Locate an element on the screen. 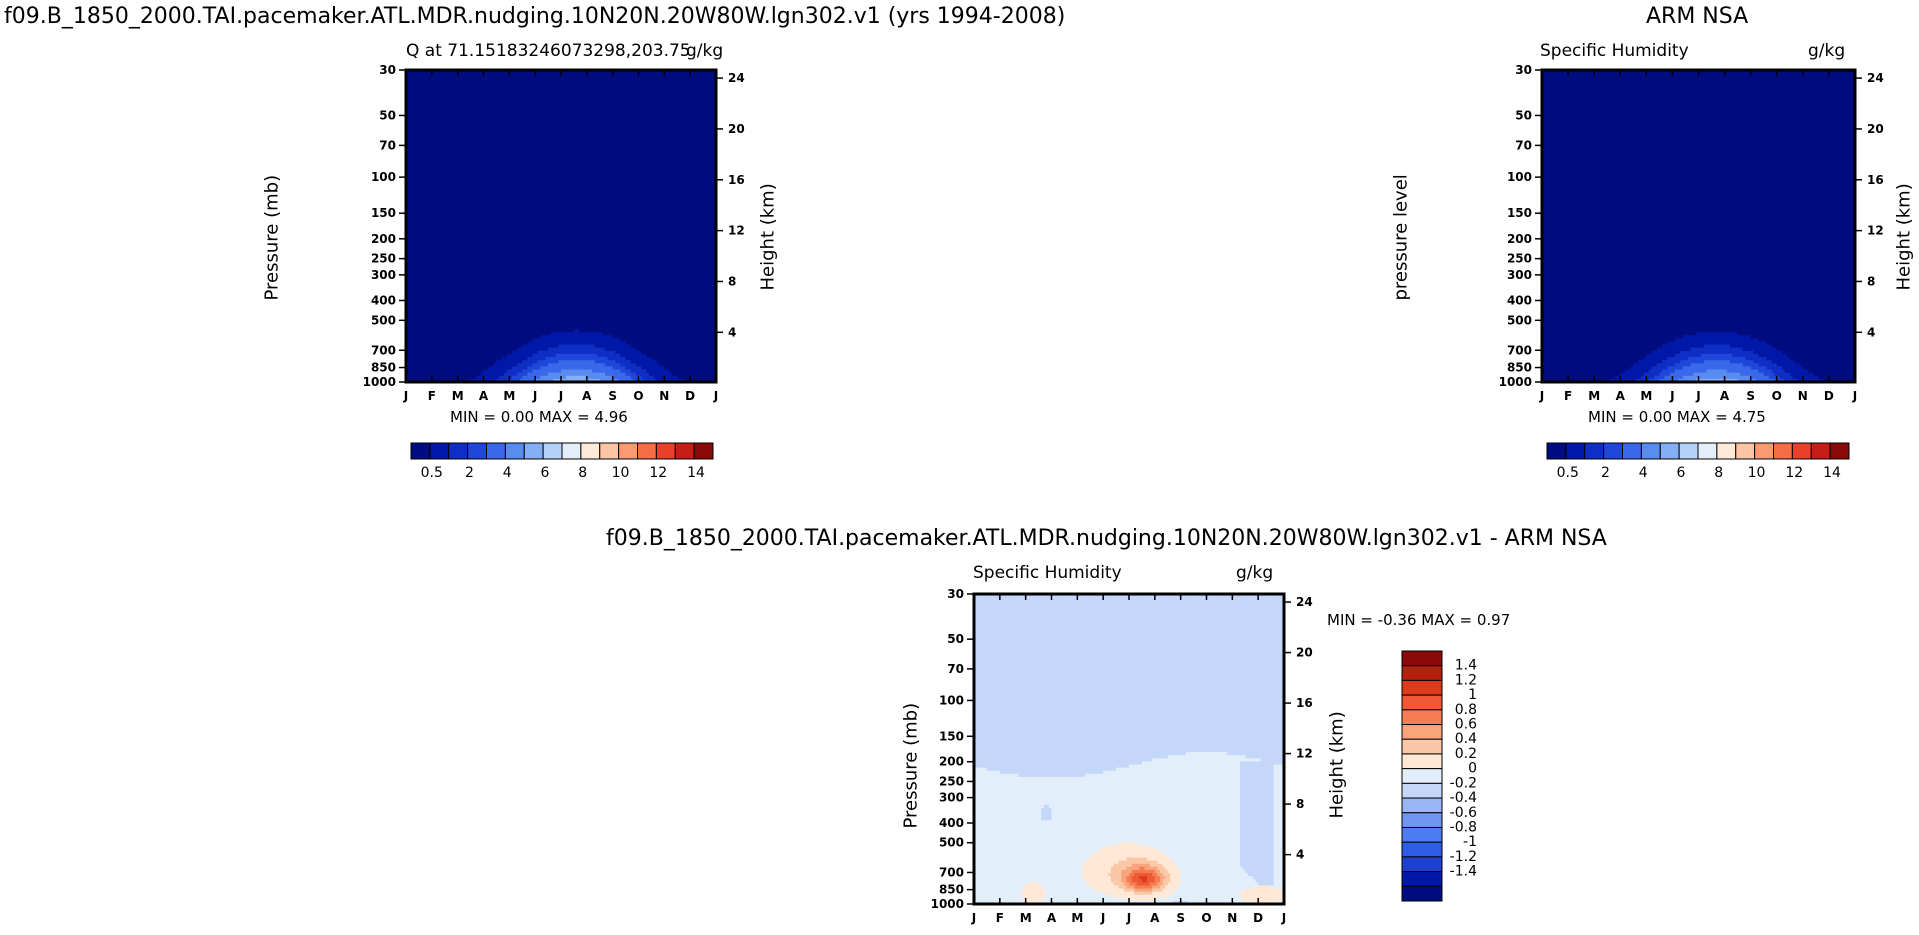 The width and height of the screenshot is (1919, 935). panel1-month-label: S is located at coordinates (612, 396).